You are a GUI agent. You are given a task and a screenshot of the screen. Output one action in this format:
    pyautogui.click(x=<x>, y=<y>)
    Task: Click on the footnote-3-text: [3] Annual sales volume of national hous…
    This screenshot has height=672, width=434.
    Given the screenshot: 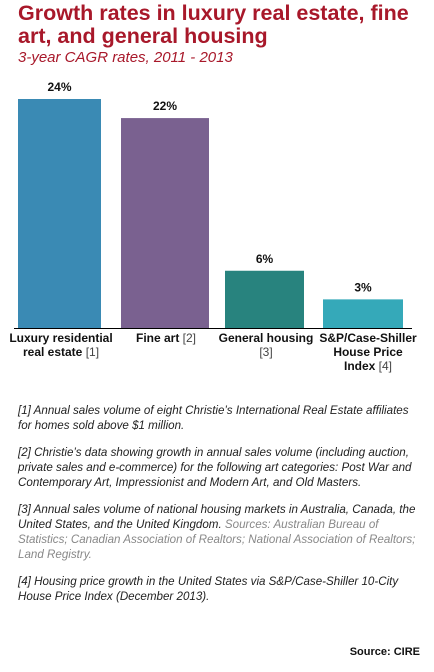 What is the action you would take?
    pyautogui.click(x=217, y=517)
    